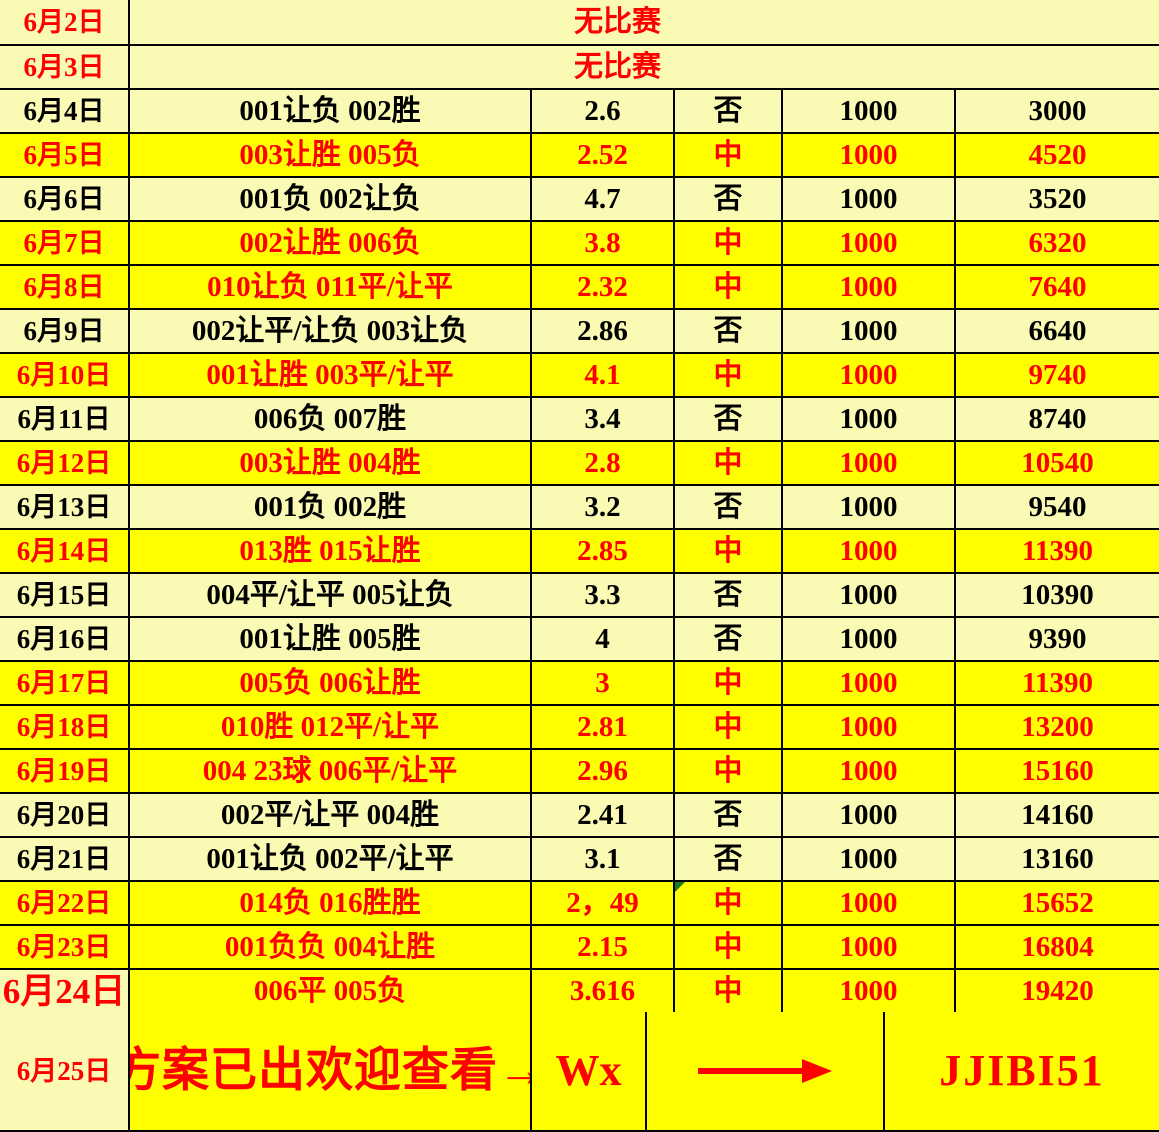 This screenshot has height=1132, width=1159. Describe the element at coordinates (1057, 639) in the screenshot. I see `total-cell: 9390` at that location.